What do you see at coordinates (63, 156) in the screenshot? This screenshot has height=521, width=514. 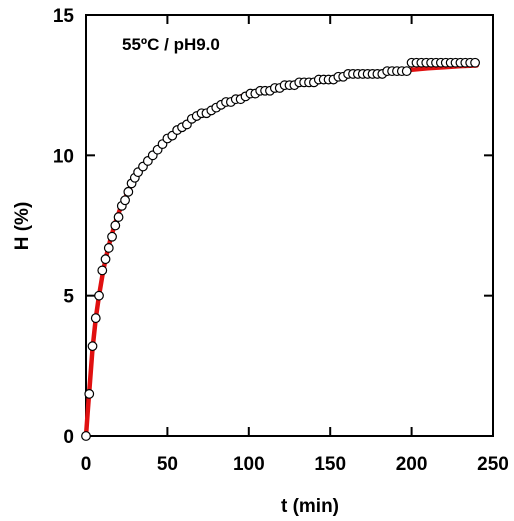 I see `y-tick-label: 10` at bounding box center [63, 156].